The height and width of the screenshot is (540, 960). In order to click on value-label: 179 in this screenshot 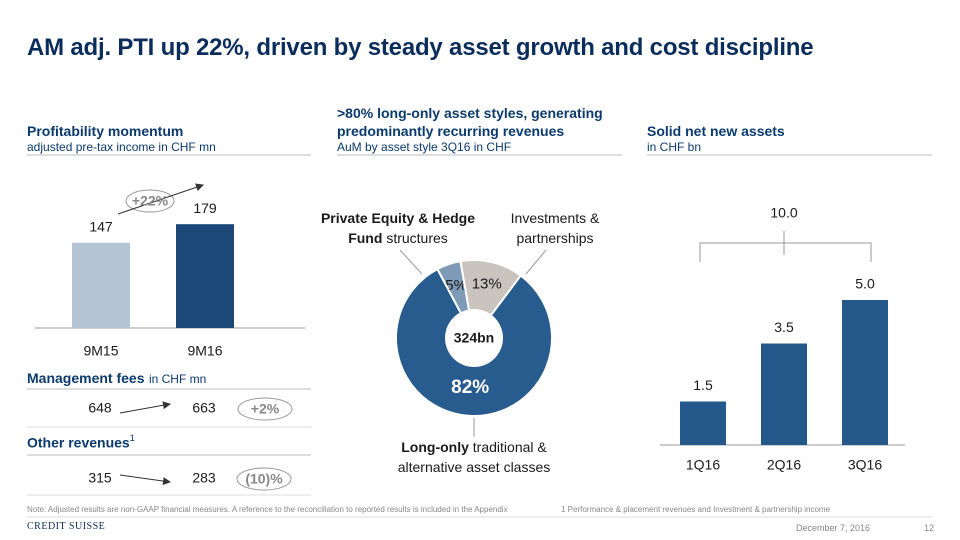, I will do `click(205, 208)`.